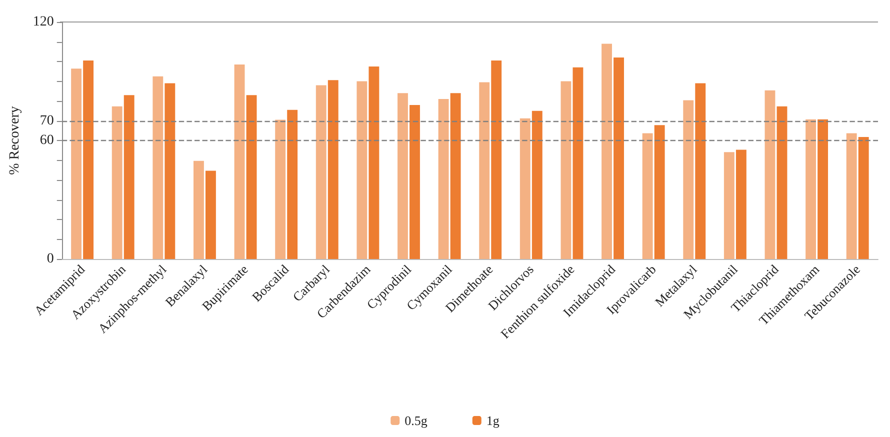 Image resolution: width=890 pixels, height=437 pixels. I want to click on y-tick-label: 60, so click(47, 140).